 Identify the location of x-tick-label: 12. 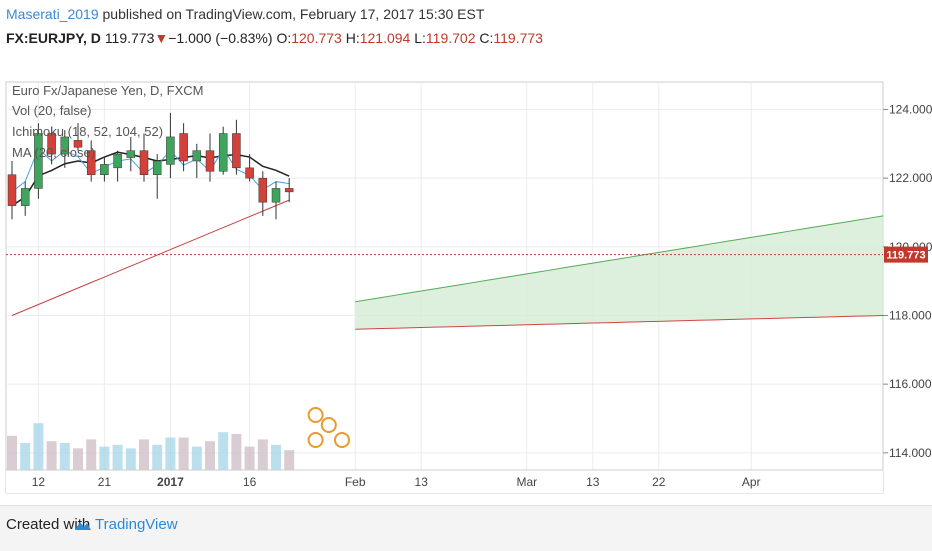
(39, 482).